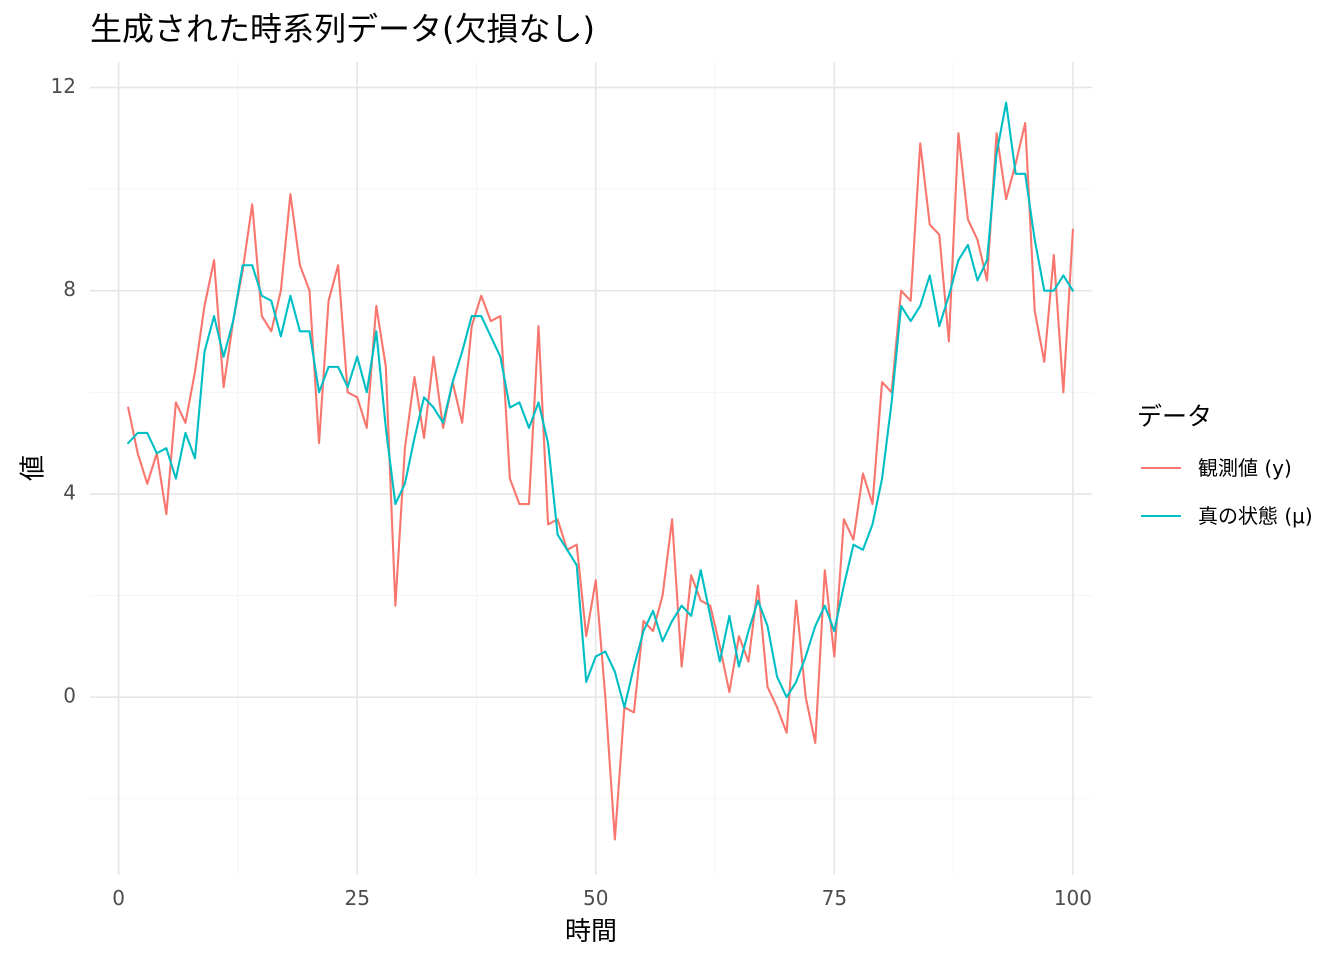  Describe the element at coordinates (1073, 898) in the screenshot. I see `x-tick-label: 100` at that location.